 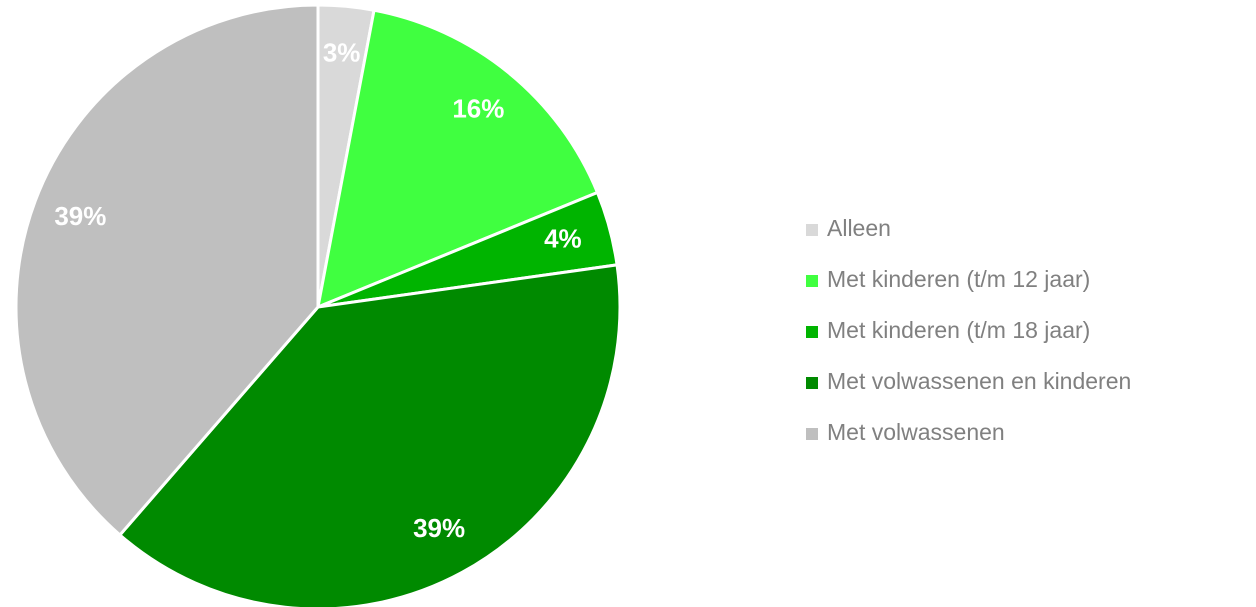 What do you see at coordinates (458, 159) in the screenshot?
I see `pie-slice` at bounding box center [458, 159].